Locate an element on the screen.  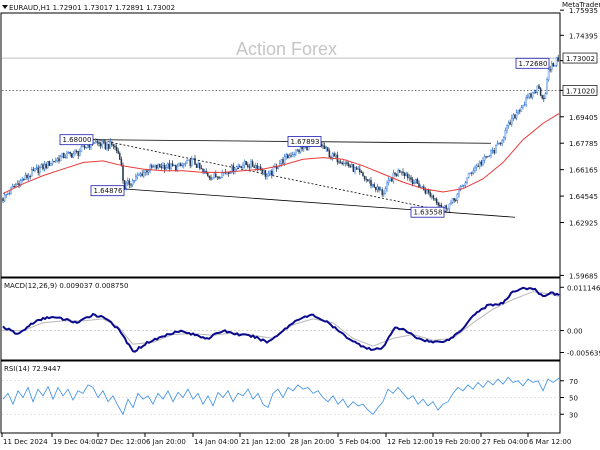
collapse-arrow-icon is located at coordinates (5, 7).